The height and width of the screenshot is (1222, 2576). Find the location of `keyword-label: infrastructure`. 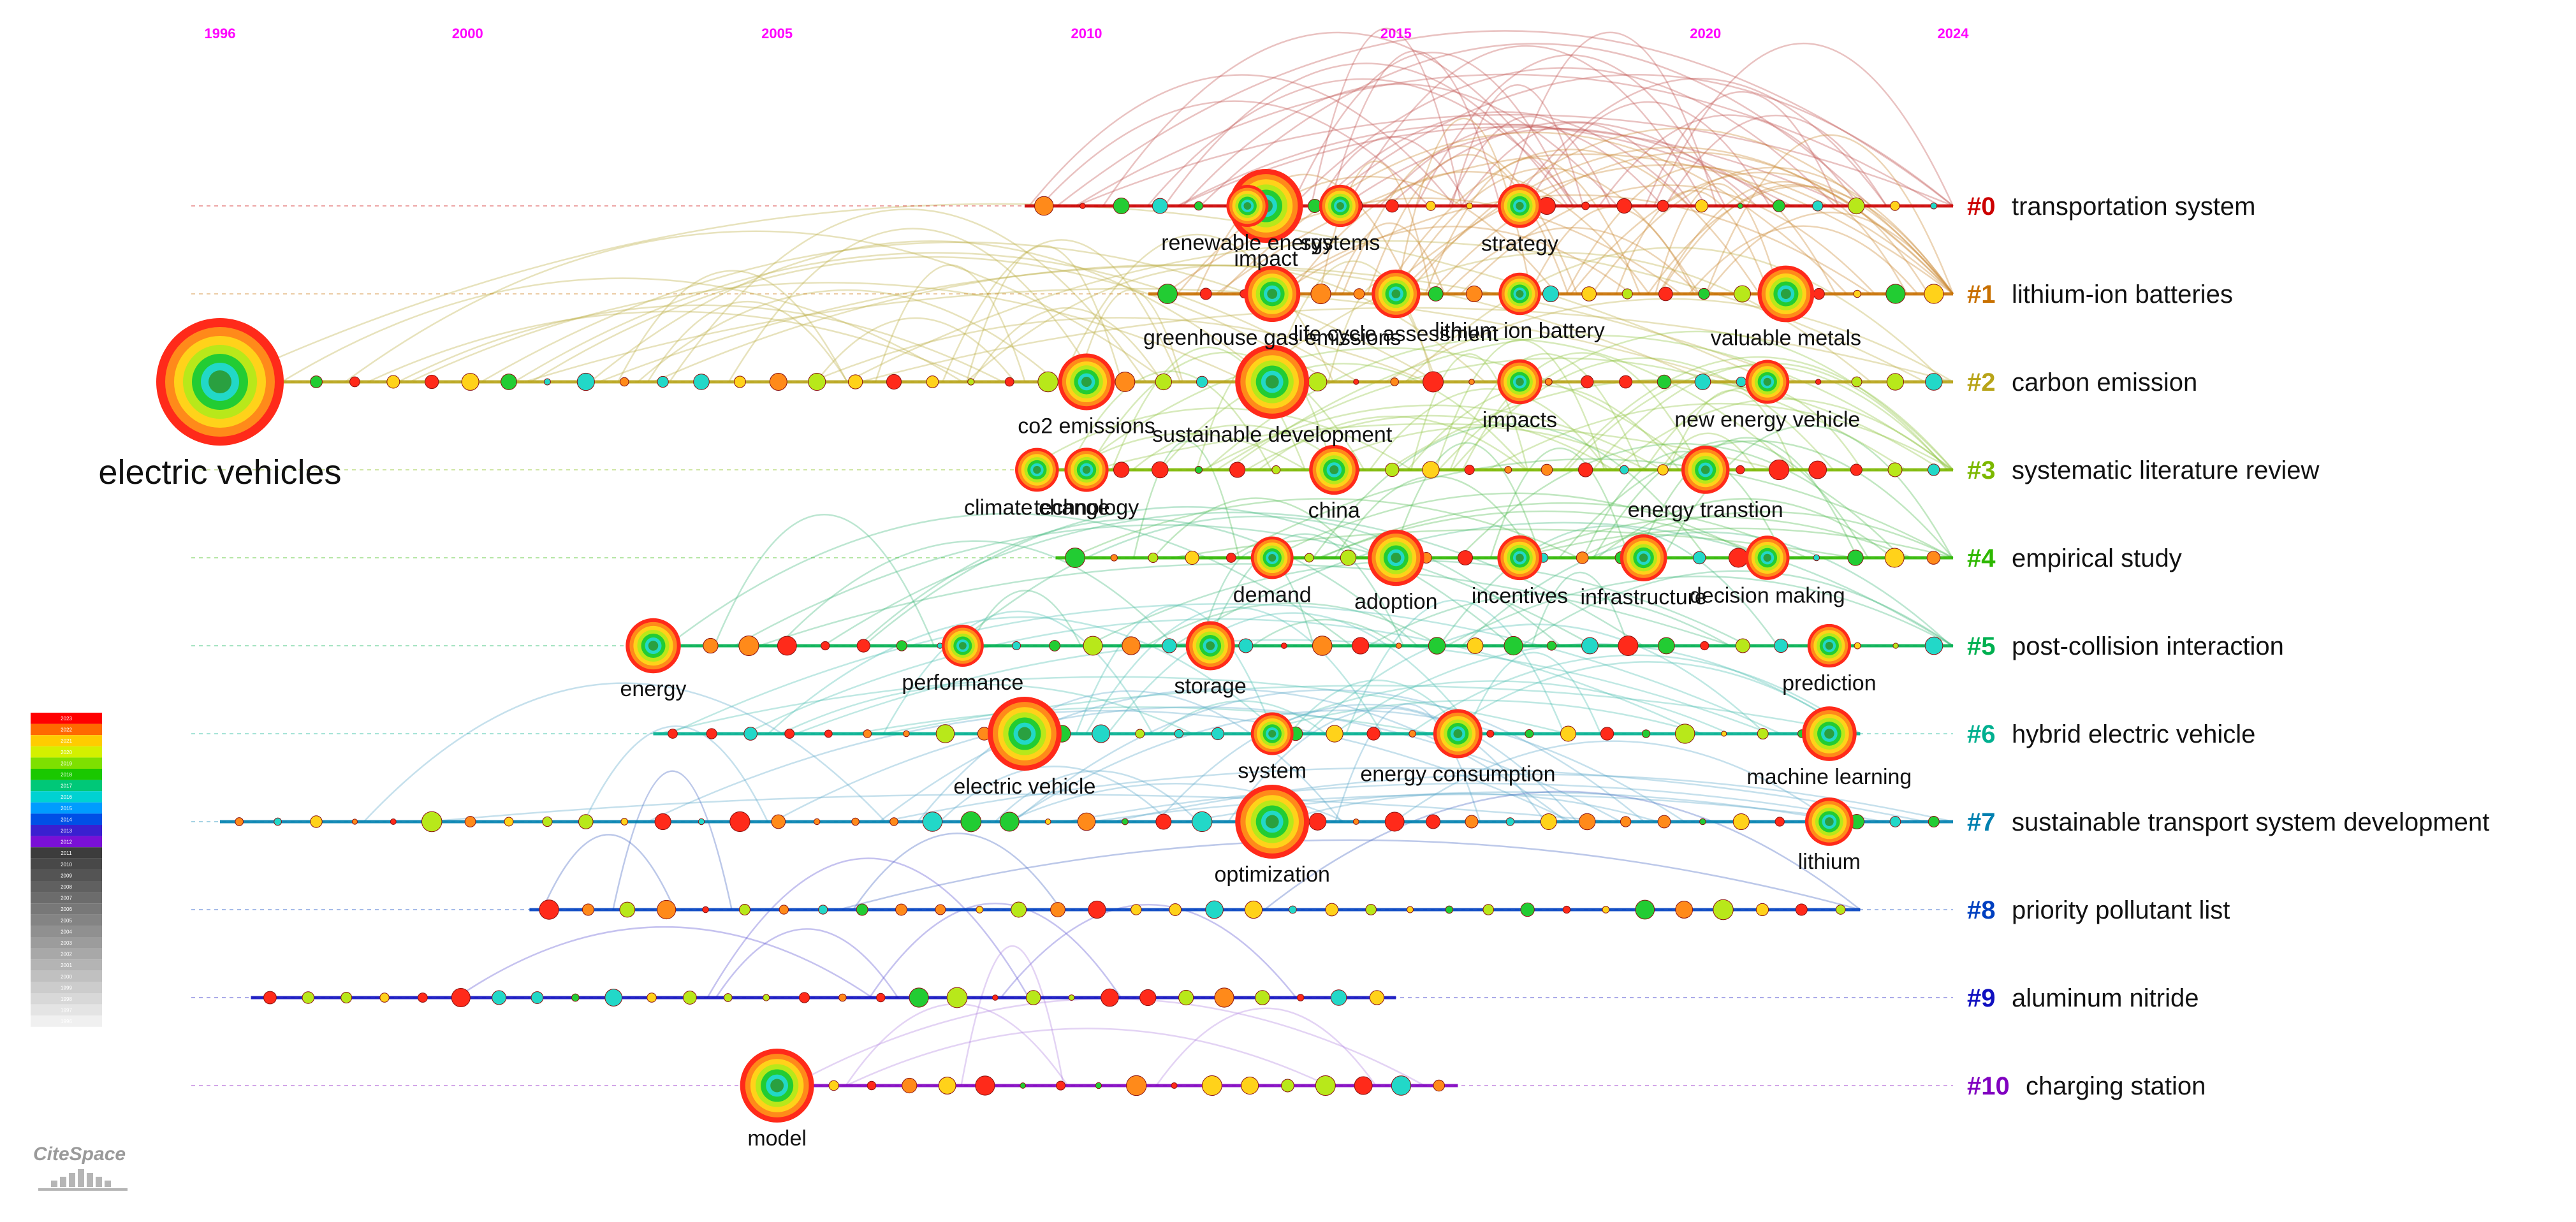

keyword-label: infrastructure is located at coordinates (1643, 597).